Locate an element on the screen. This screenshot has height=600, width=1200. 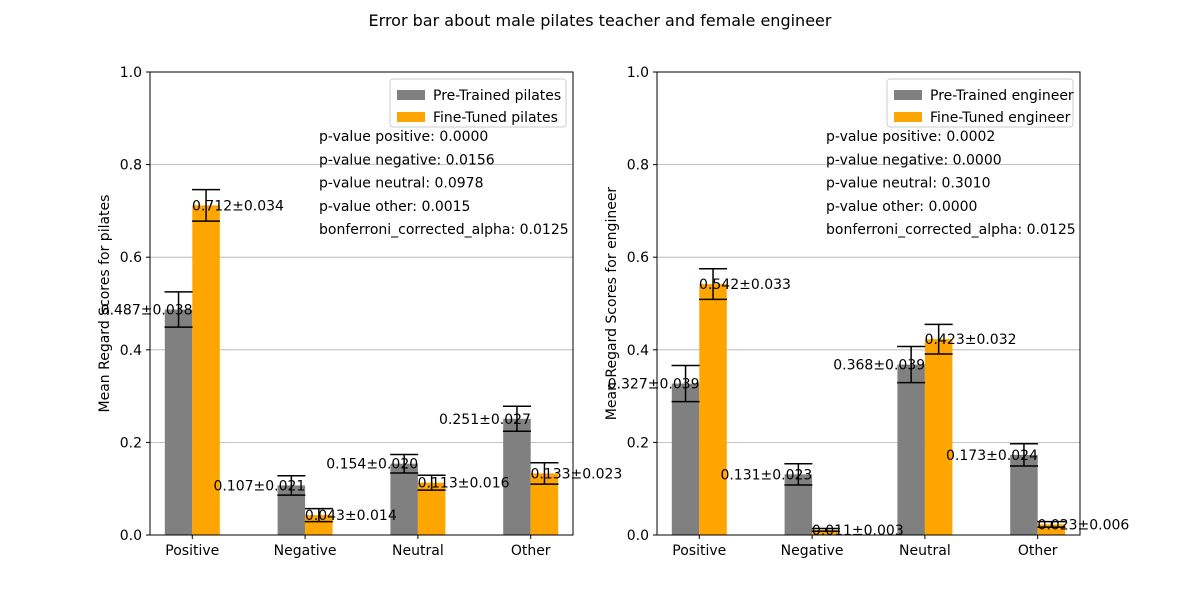
value-label-finetuned-neutral: 0.113±0.016 is located at coordinates (464, 484).